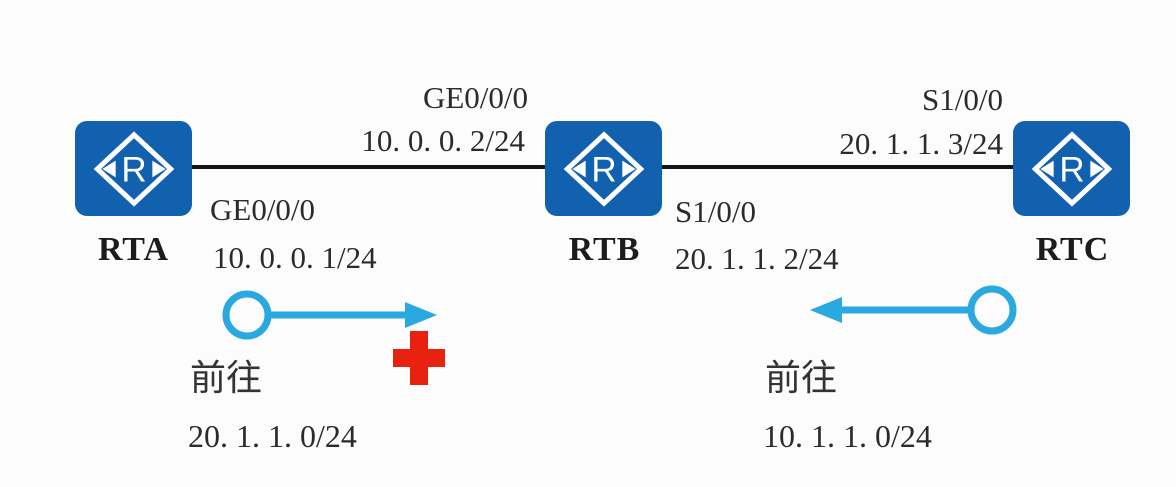 This screenshot has width=1176, height=487. Describe the element at coordinates (837, 167) in the screenshot. I see `link-rtb-rtc` at that location.